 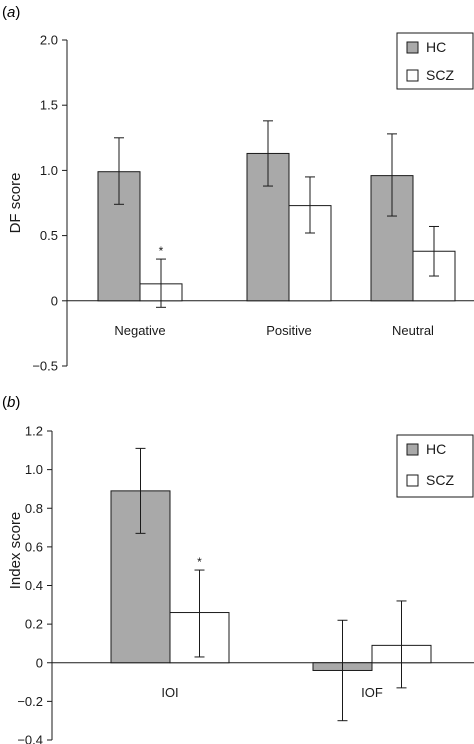 I want to click on category-label: Positive, so click(x=289, y=330).